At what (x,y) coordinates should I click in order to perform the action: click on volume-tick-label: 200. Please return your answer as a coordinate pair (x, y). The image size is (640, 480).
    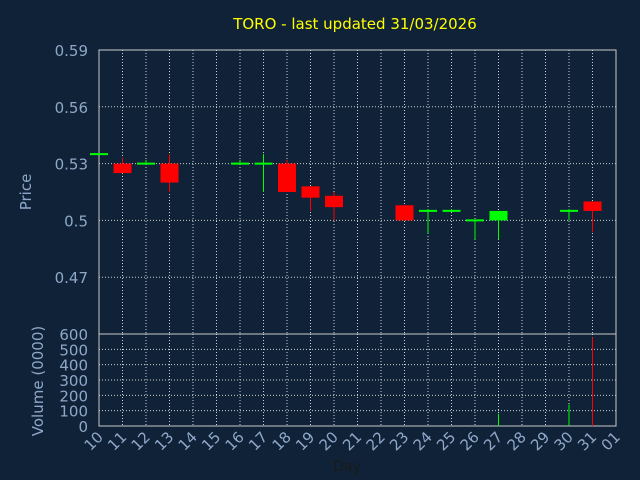
    Looking at the image, I should click on (73, 396).